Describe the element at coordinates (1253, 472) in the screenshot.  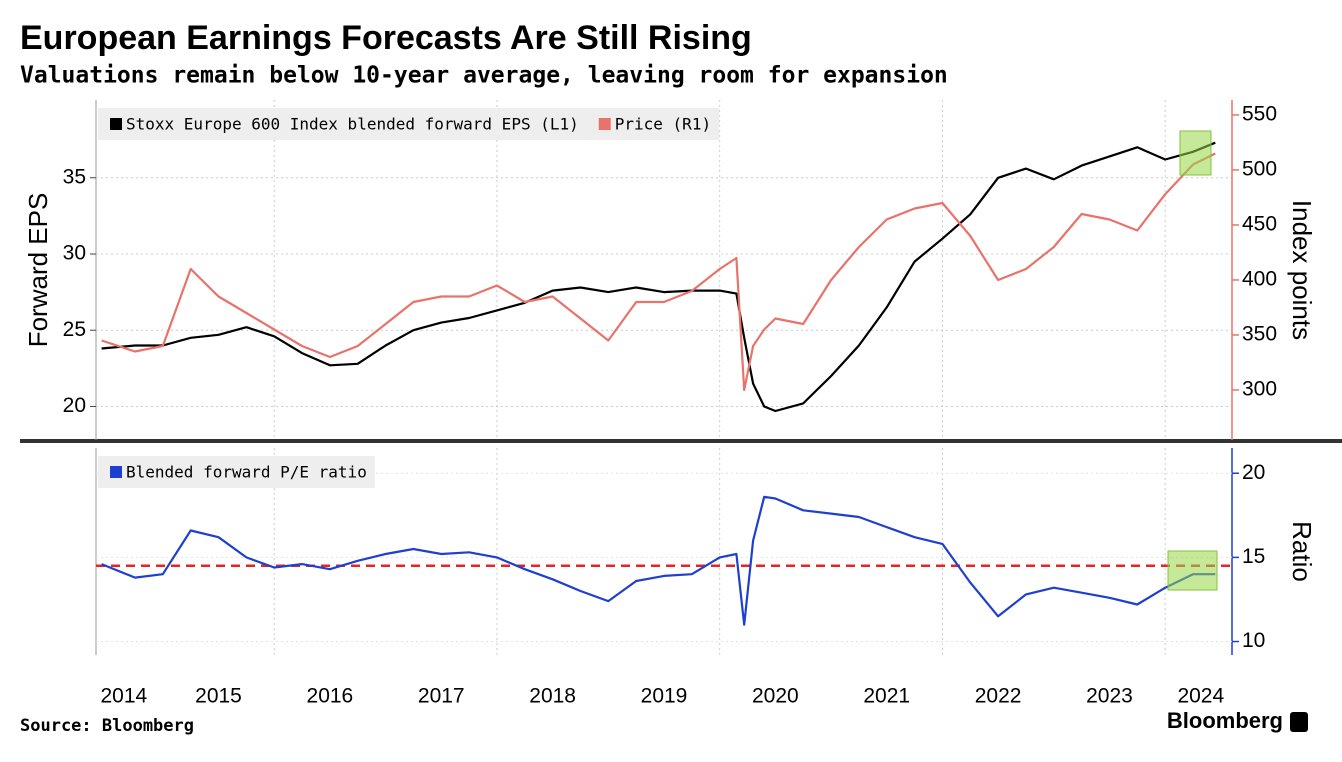
I see `y2-tick-label: 20` at that location.